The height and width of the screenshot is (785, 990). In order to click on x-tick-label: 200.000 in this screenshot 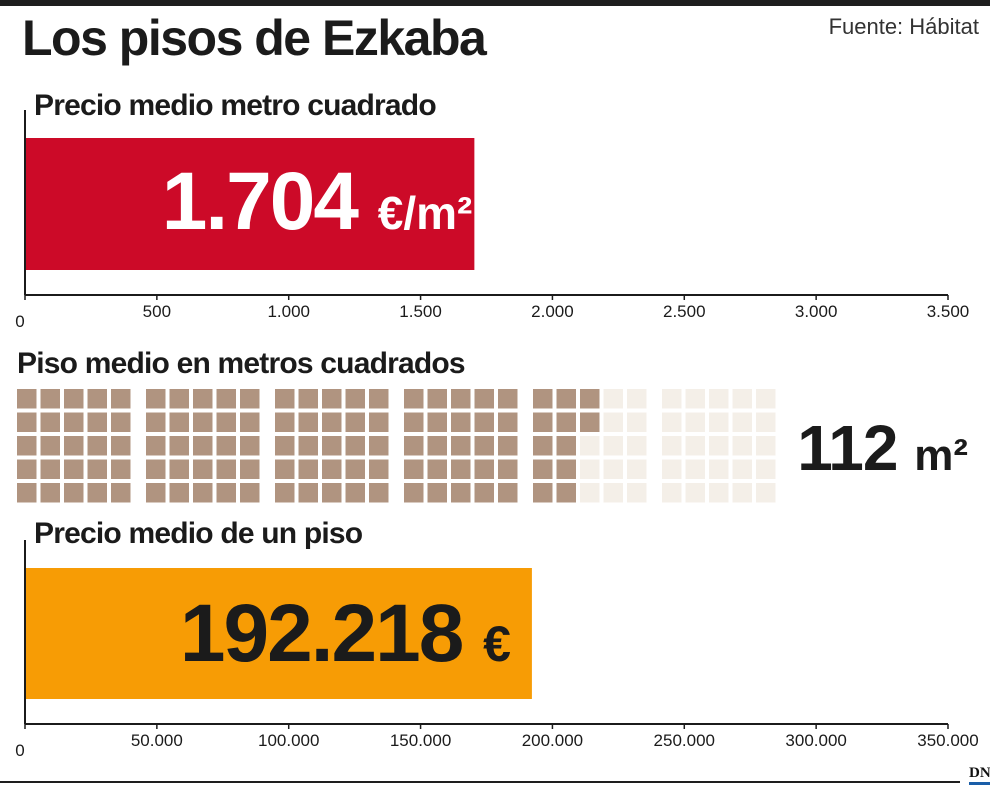, I will do `click(552, 740)`.